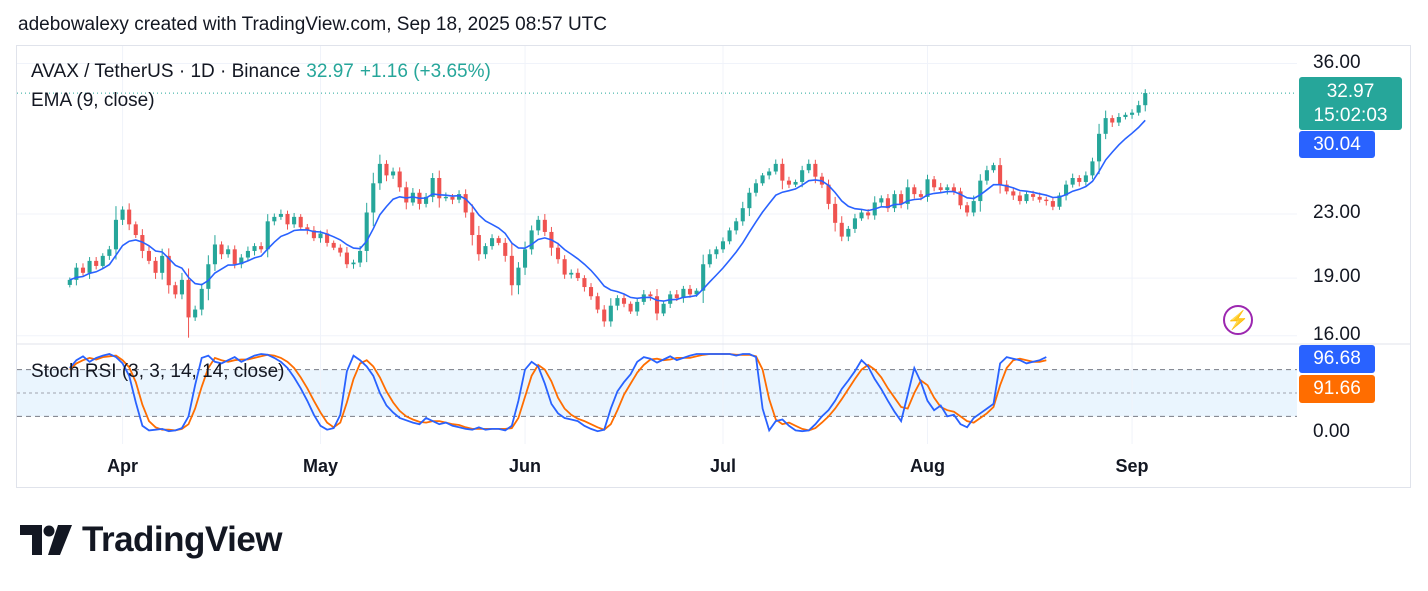 This screenshot has width=1428, height=591. I want to click on last-price-badge-value: 32.97, so click(1350, 91).